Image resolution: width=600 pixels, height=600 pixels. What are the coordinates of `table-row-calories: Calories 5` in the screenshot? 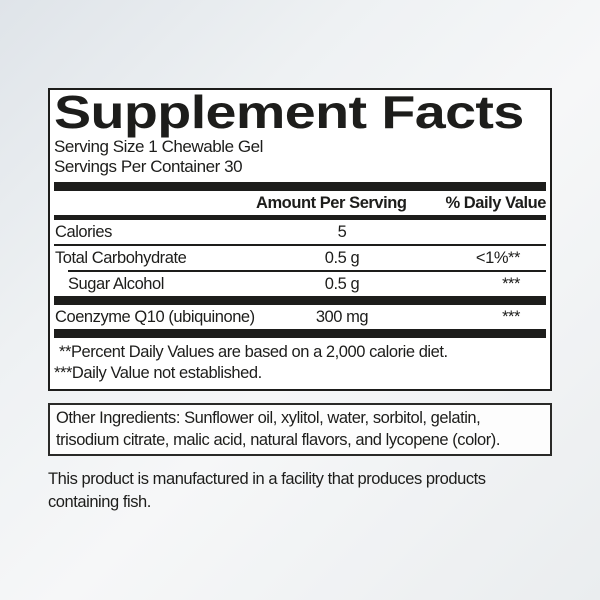 It's located at (300, 232).